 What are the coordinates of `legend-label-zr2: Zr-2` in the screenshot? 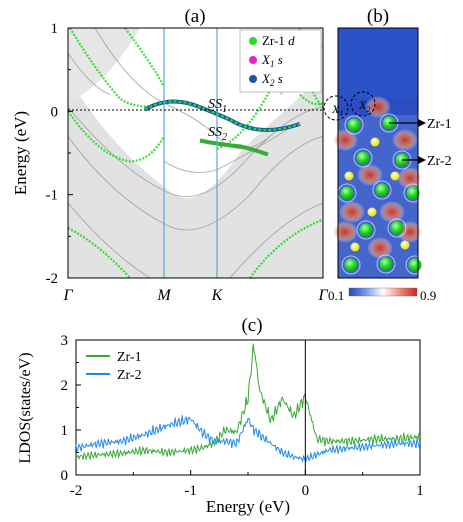 It's located at (129, 375).